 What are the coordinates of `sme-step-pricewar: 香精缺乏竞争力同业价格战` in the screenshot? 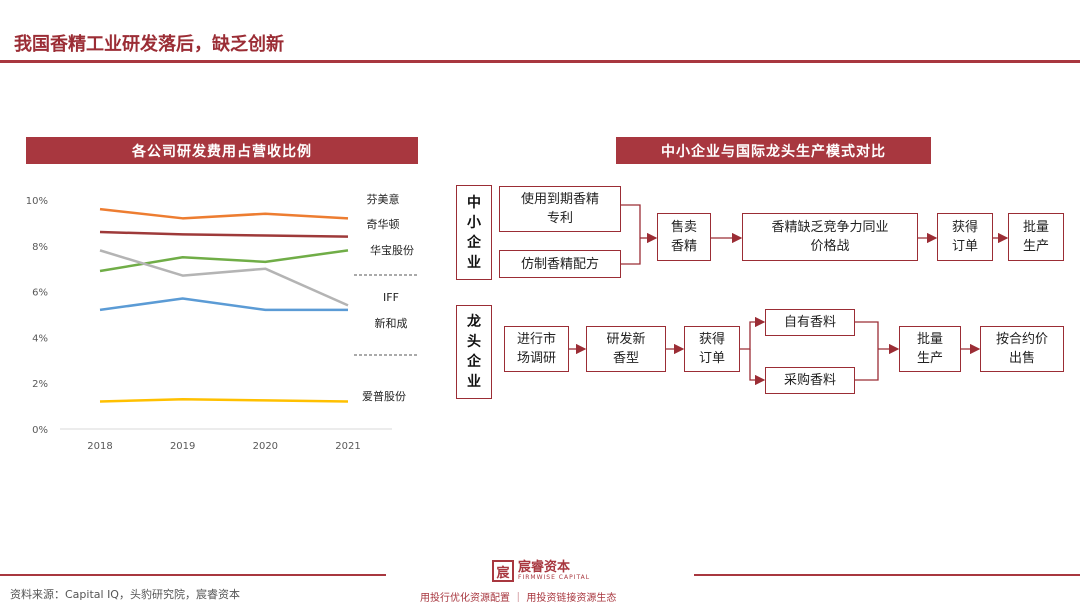 It's located at (830, 237).